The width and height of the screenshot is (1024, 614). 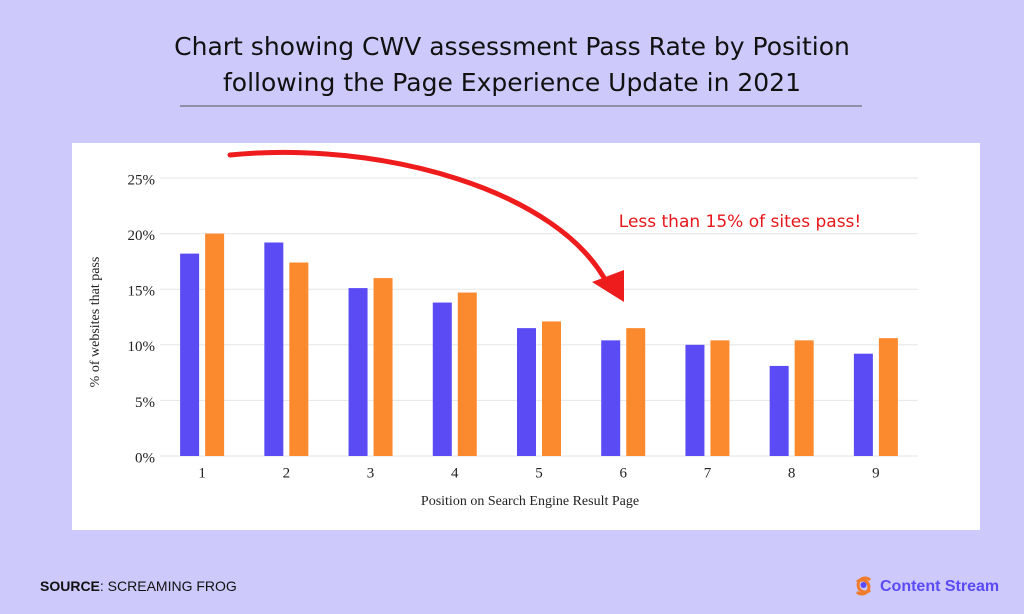 What do you see at coordinates (419, 218) in the screenshot?
I see `arrow` at bounding box center [419, 218].